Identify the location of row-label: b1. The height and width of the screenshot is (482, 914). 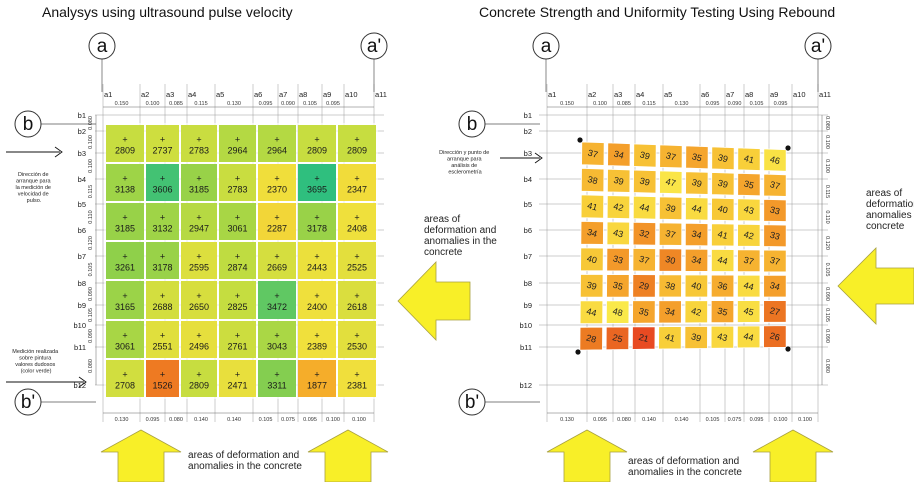
(528, 115).